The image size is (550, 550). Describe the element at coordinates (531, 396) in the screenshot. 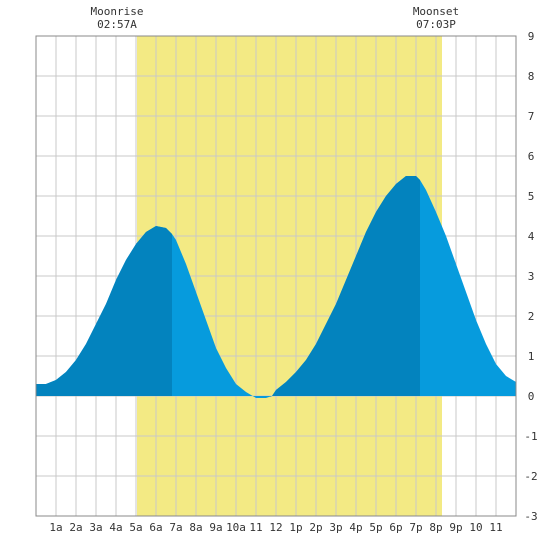

I see `y-tick-label: 0` at that location.